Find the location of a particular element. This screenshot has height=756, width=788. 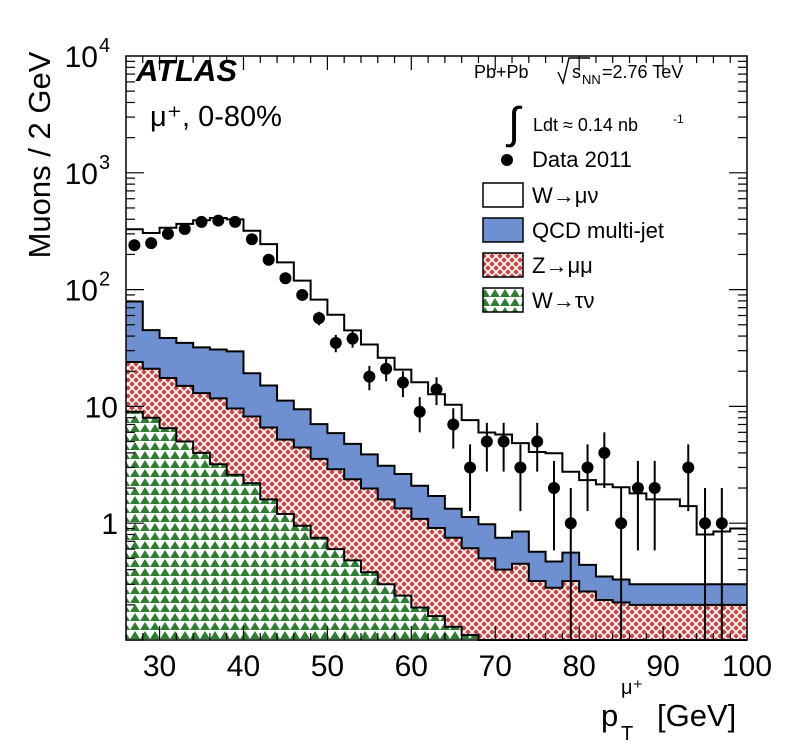

x-tick-label: 90 is located at coordinates (662, 666).